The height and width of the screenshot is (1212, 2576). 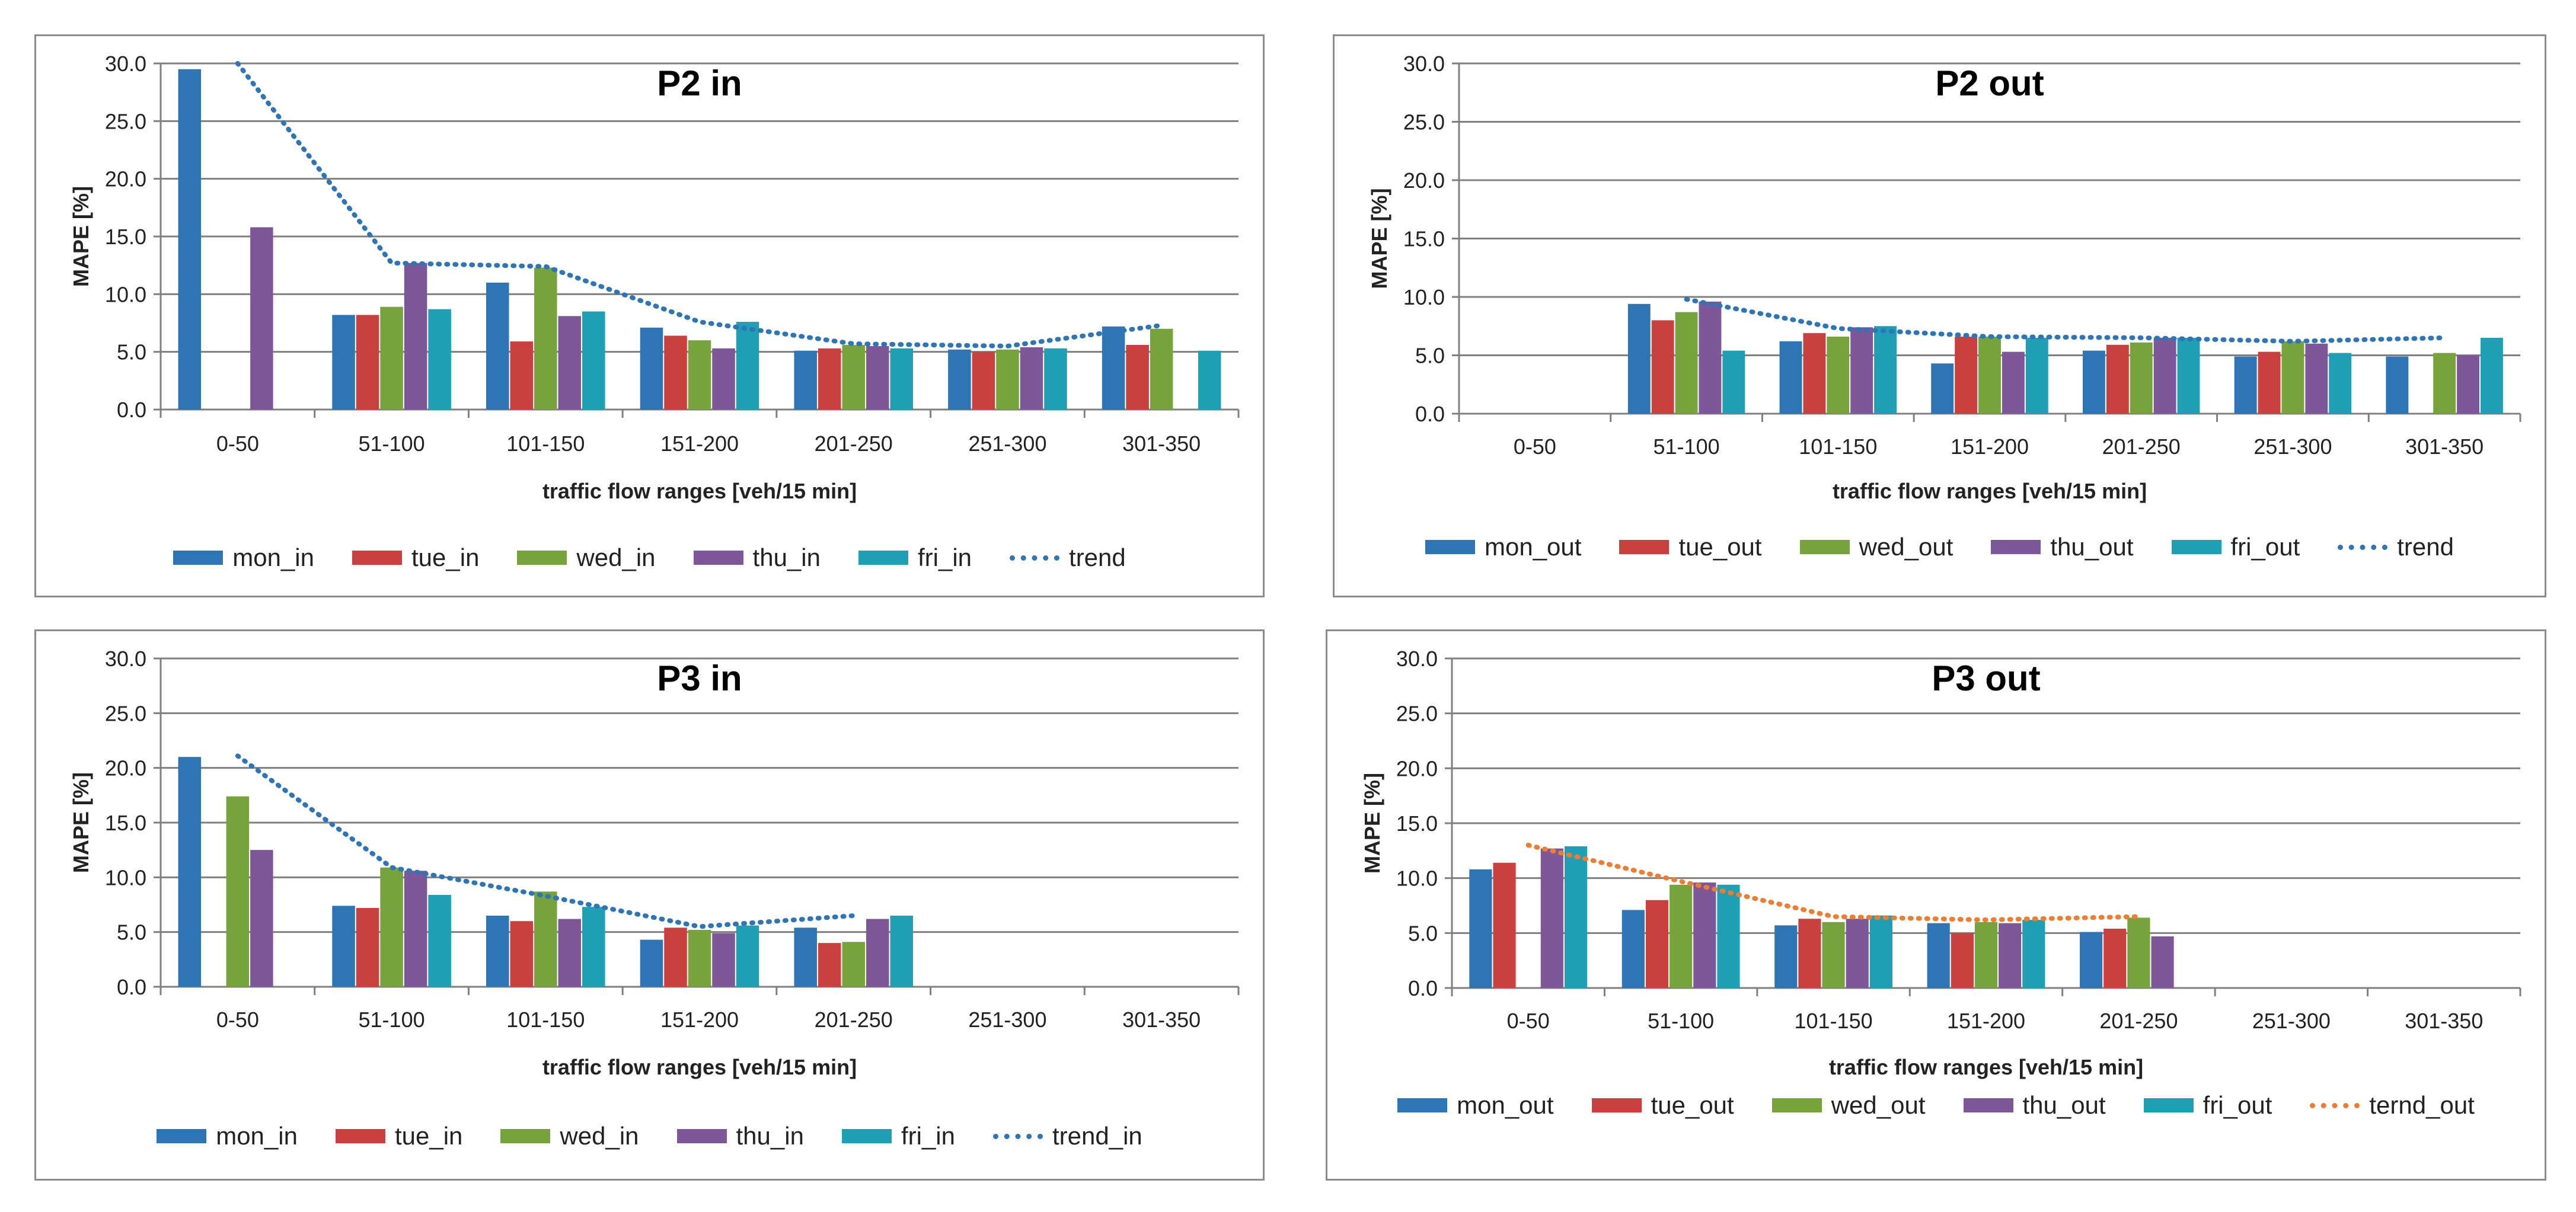 What do you see at coordinates (699, 204) in the screenshot?
I see `trend-line-trend` at bounding box center [699, 204].